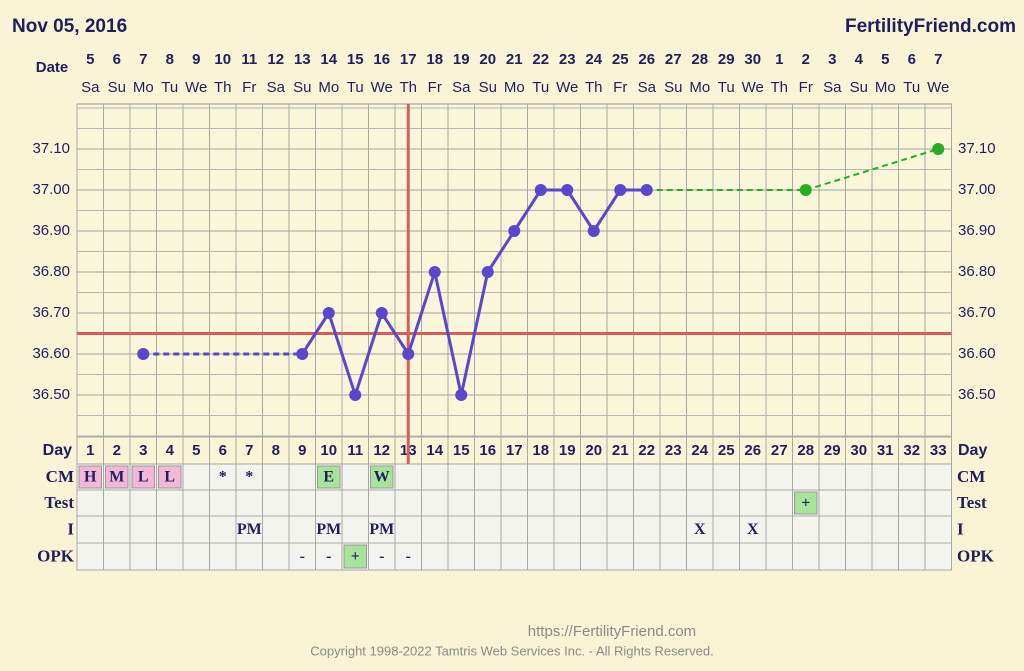  What do you see at coordinates (832, 59) in the screenshot?
I see `date-label: 3` at bounding box center [832, 59].